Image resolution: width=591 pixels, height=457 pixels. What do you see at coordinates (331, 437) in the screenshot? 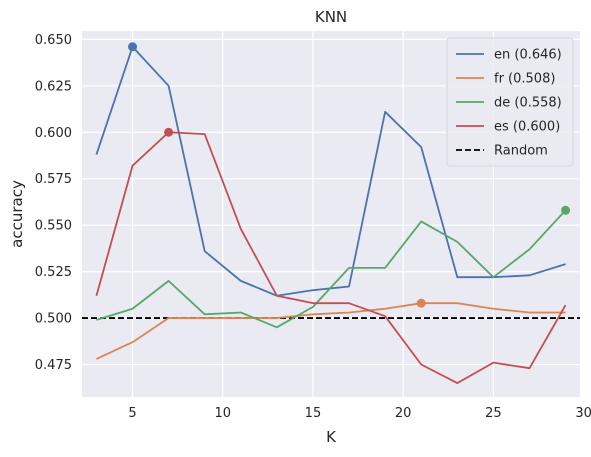
I see `x-axis-label: K` at bounding box center [331, 437].